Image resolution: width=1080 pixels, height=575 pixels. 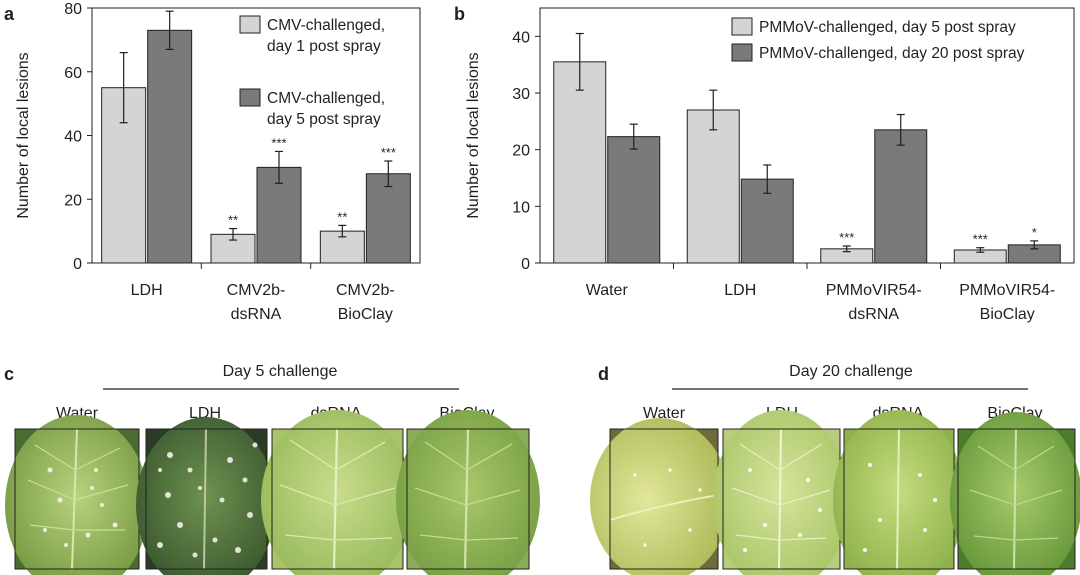 What do you see at coordinates (468, 492) in the screenshot?
I see `photo-c-bioclay` at bounding box center [468, 492].